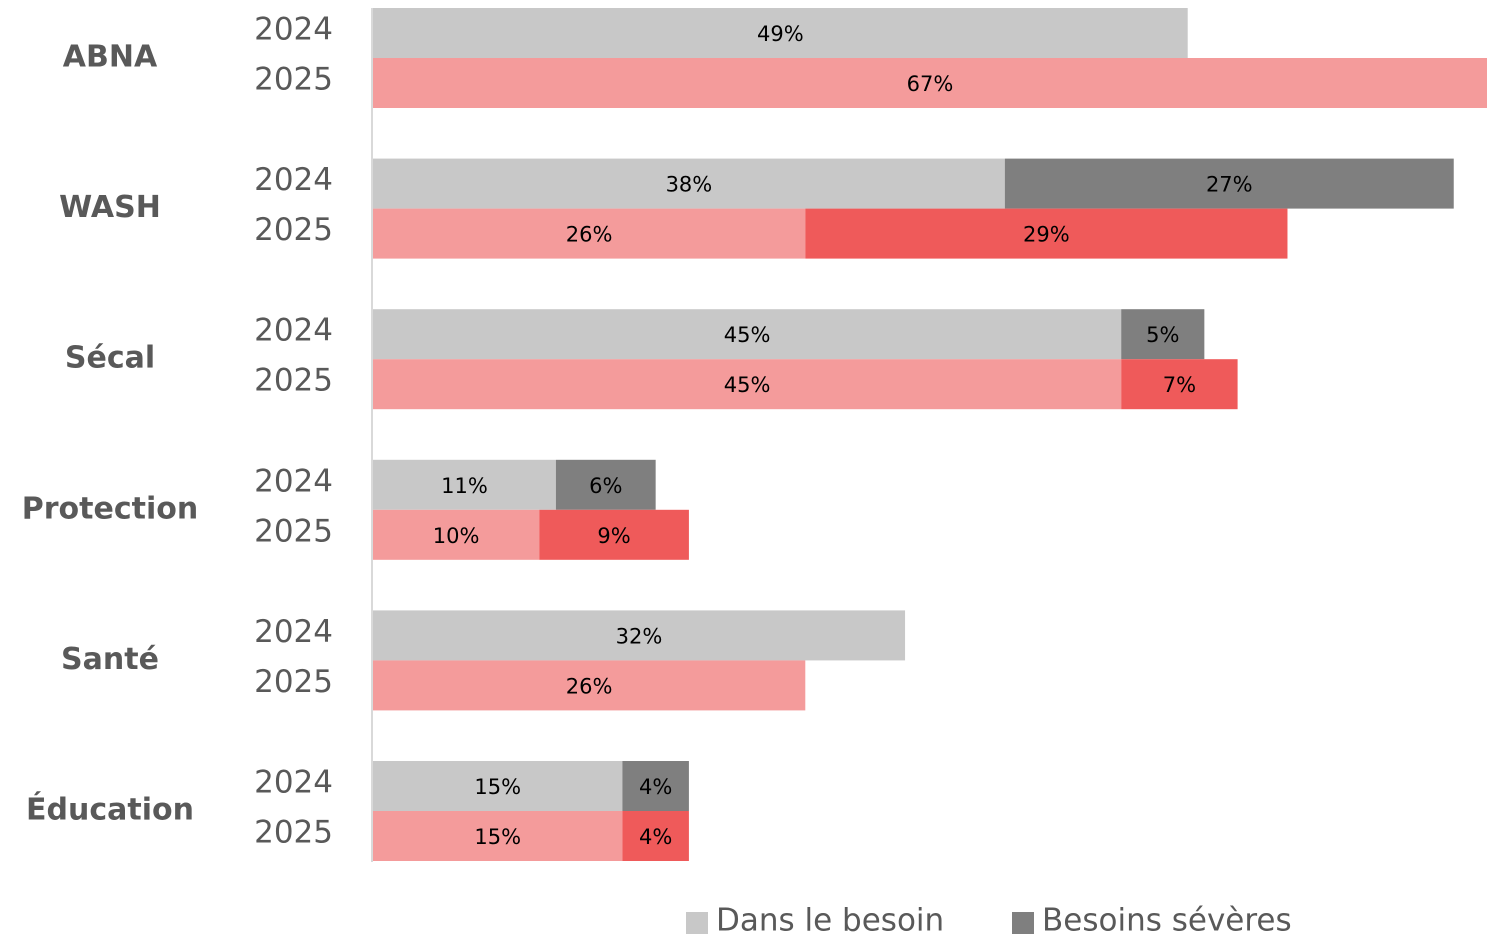 The width and height of the screenshot is (1491, 941). I want to click on legend-label: Dans le besoin, so click(830, 921).